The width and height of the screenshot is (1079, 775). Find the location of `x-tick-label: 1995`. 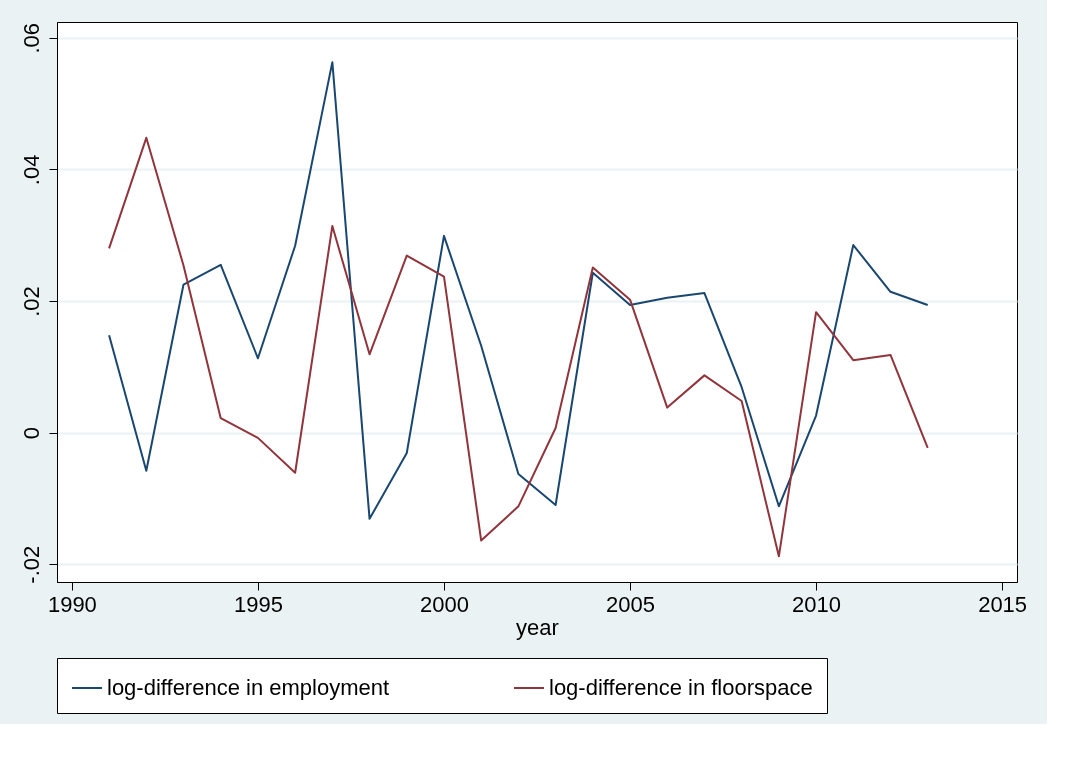

x-tick-label: 1995 is located at coordinates (258, 604).